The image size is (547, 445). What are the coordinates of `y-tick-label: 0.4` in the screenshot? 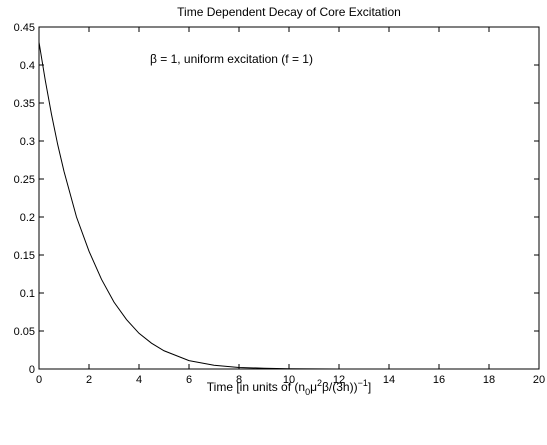 It's located at (27, 66).